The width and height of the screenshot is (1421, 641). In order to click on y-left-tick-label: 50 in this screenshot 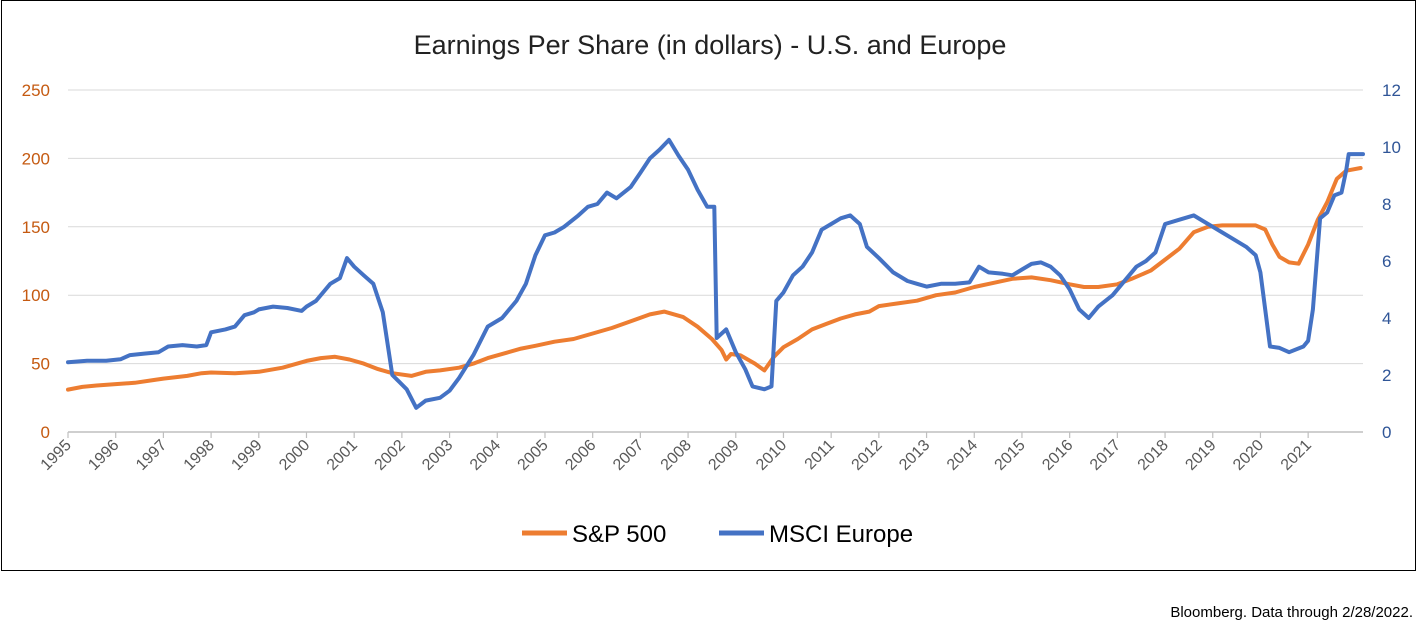, I will do `click(40, 364)`.